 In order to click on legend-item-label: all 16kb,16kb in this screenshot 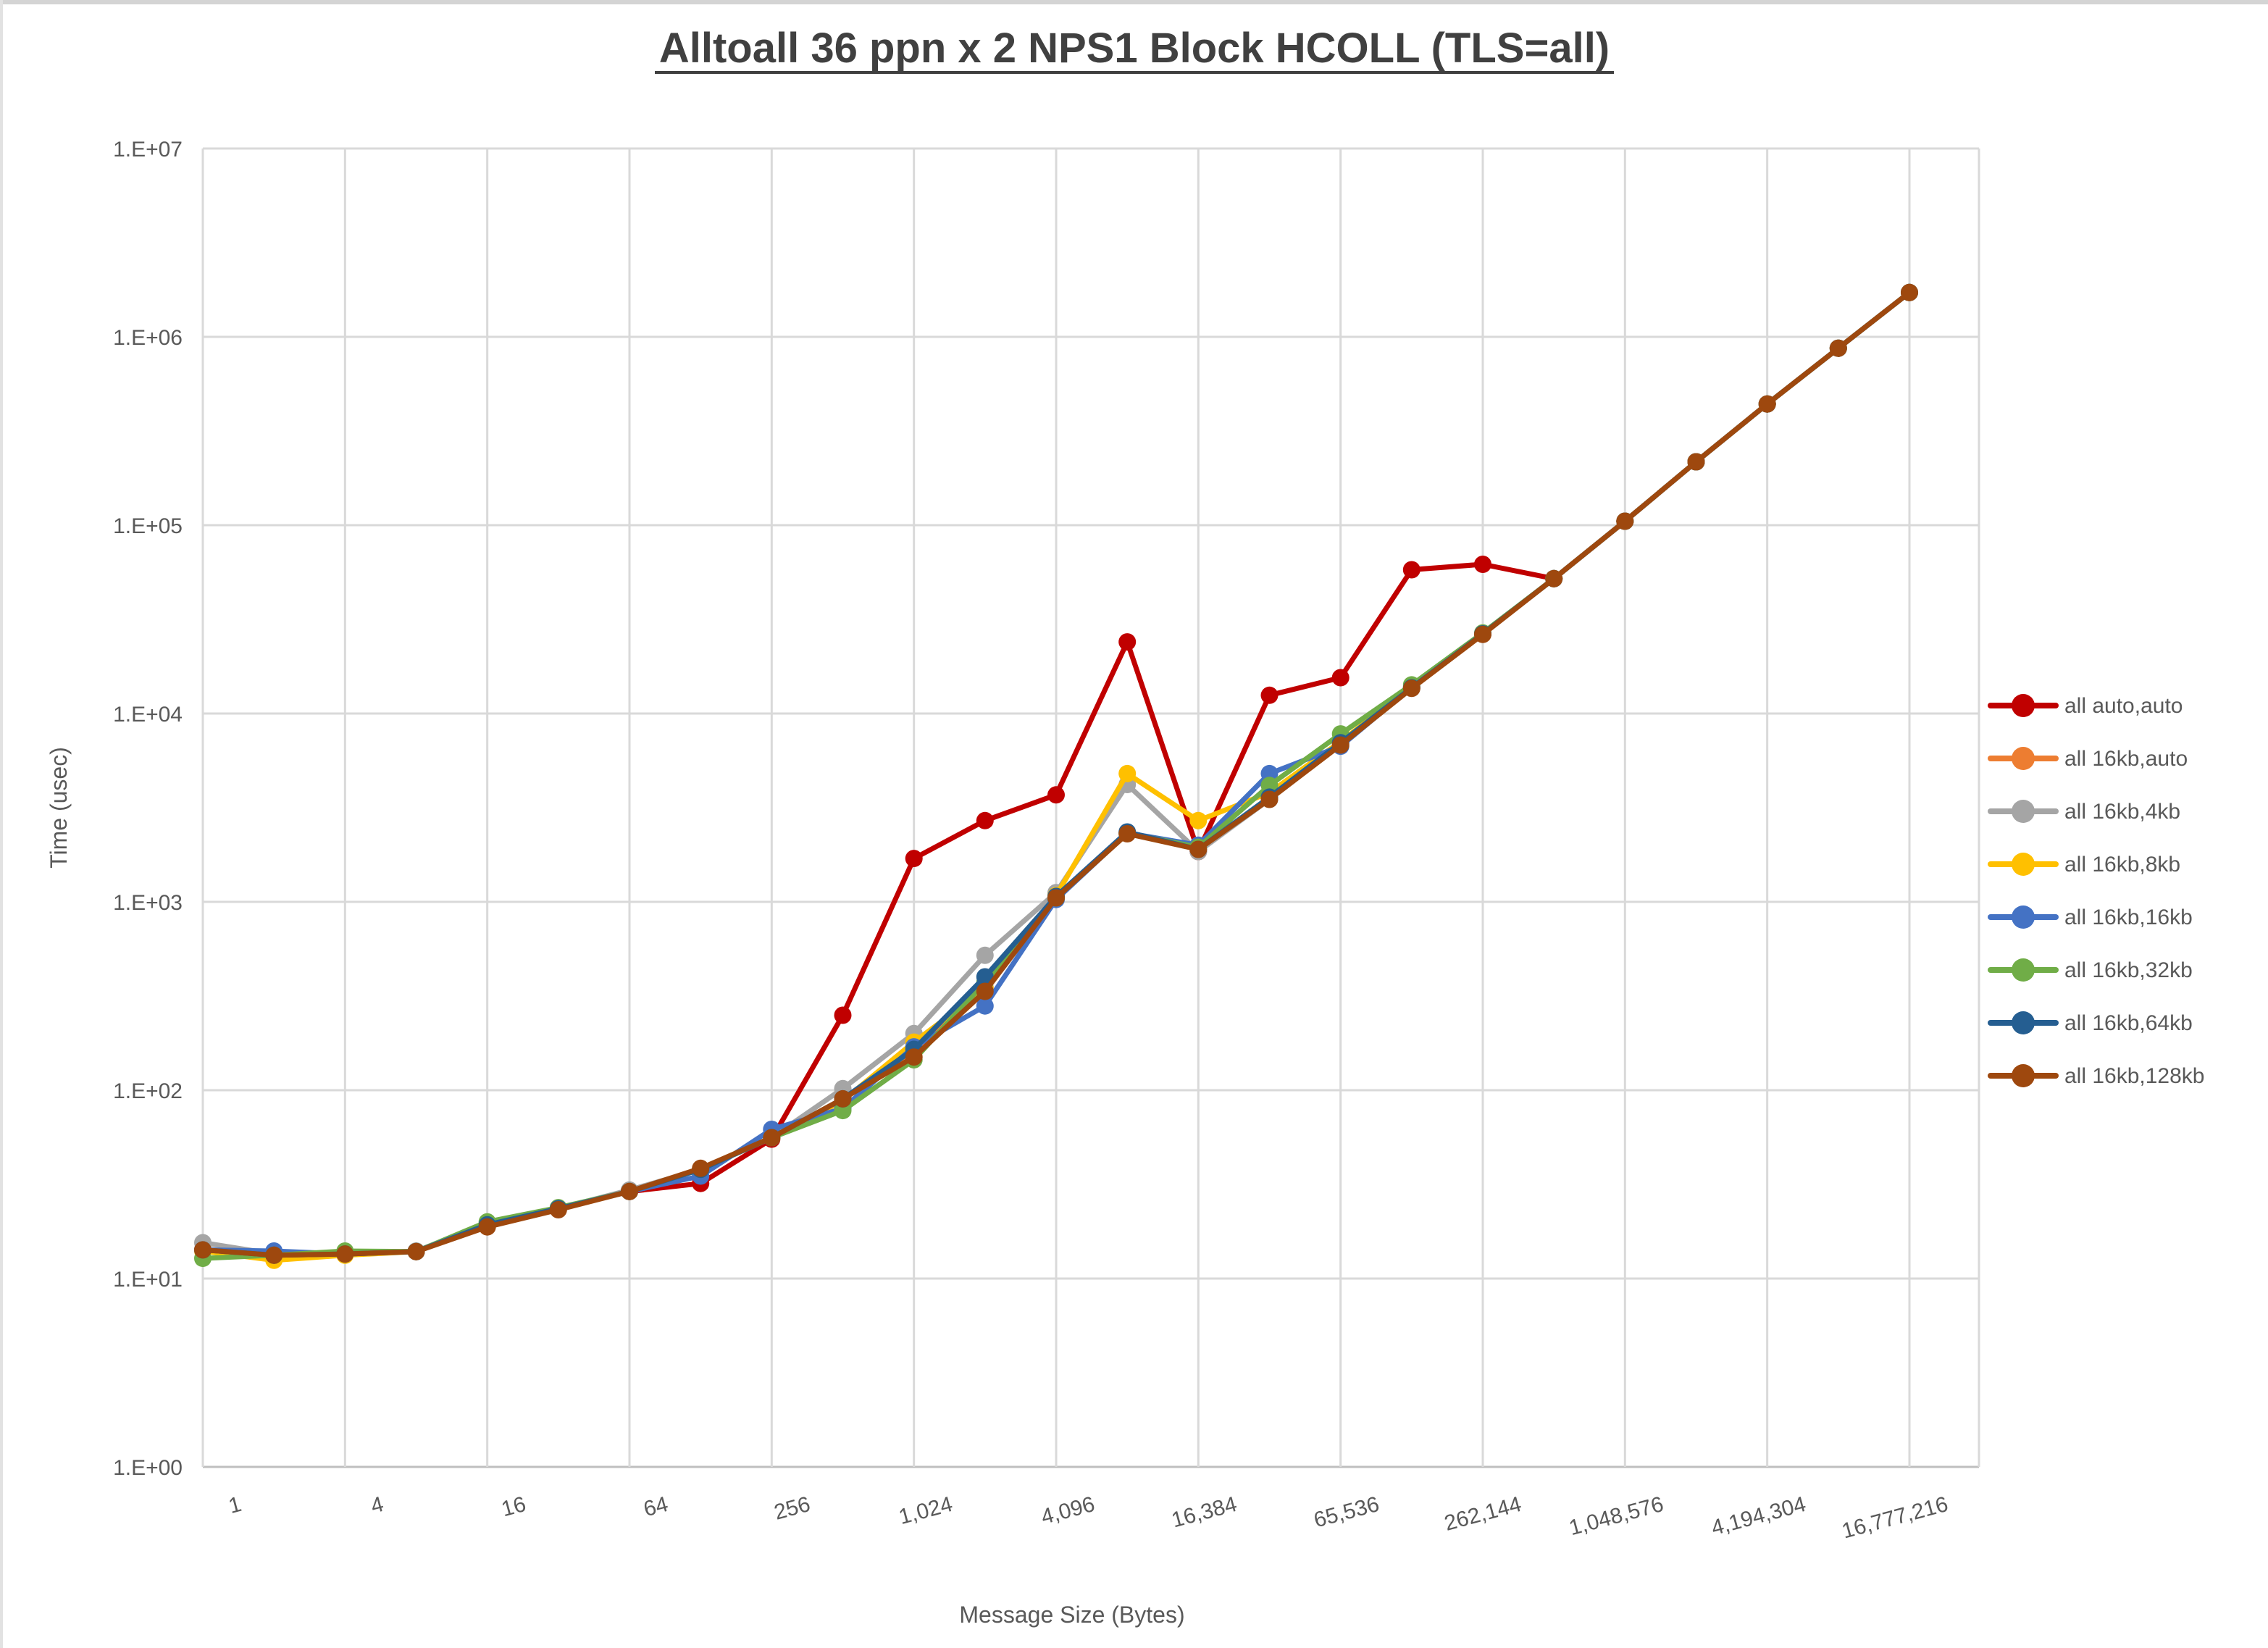, I will do `click(2129, 917)`.